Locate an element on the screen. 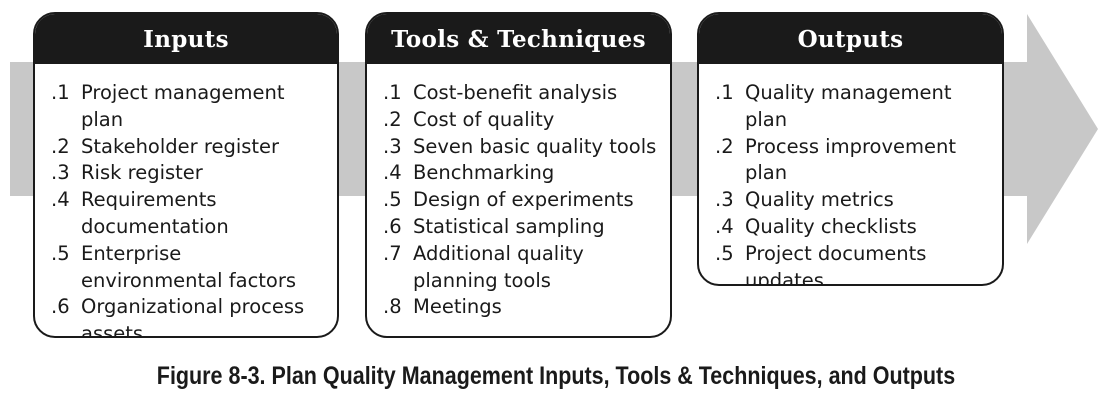 The height and width of the screenshot is (405, 1112). item-text: Statistical sampling is located at coordinates (509, 226).